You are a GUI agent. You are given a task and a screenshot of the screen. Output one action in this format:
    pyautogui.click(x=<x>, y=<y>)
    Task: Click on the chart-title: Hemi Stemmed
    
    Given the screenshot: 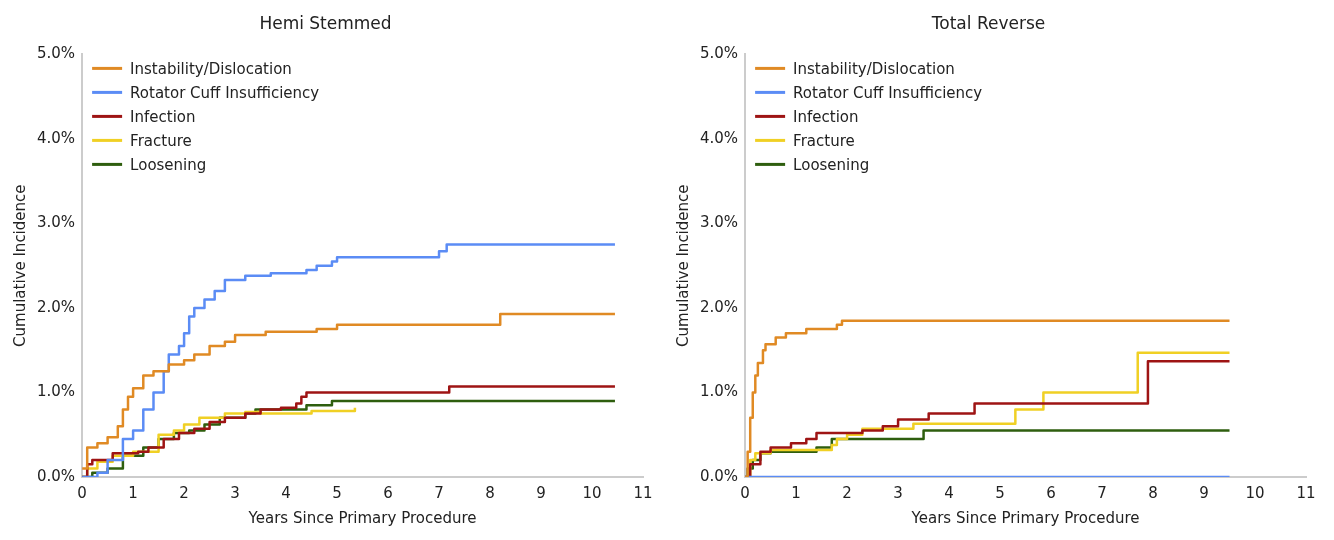 What is the action you would take?
    pyautogui.click(x=325, y=22)
    